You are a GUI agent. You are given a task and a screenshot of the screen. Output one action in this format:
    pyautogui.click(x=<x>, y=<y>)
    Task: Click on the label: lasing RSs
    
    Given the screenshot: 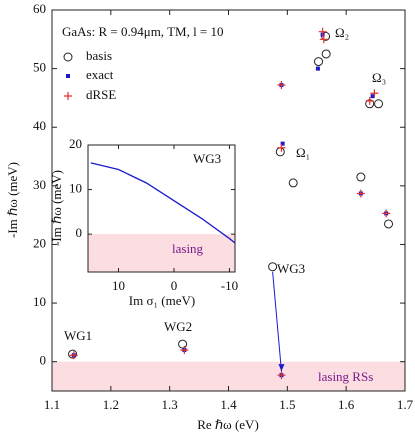 What is the action you would take?
    pyautogui.click(x=345, y=376)
    